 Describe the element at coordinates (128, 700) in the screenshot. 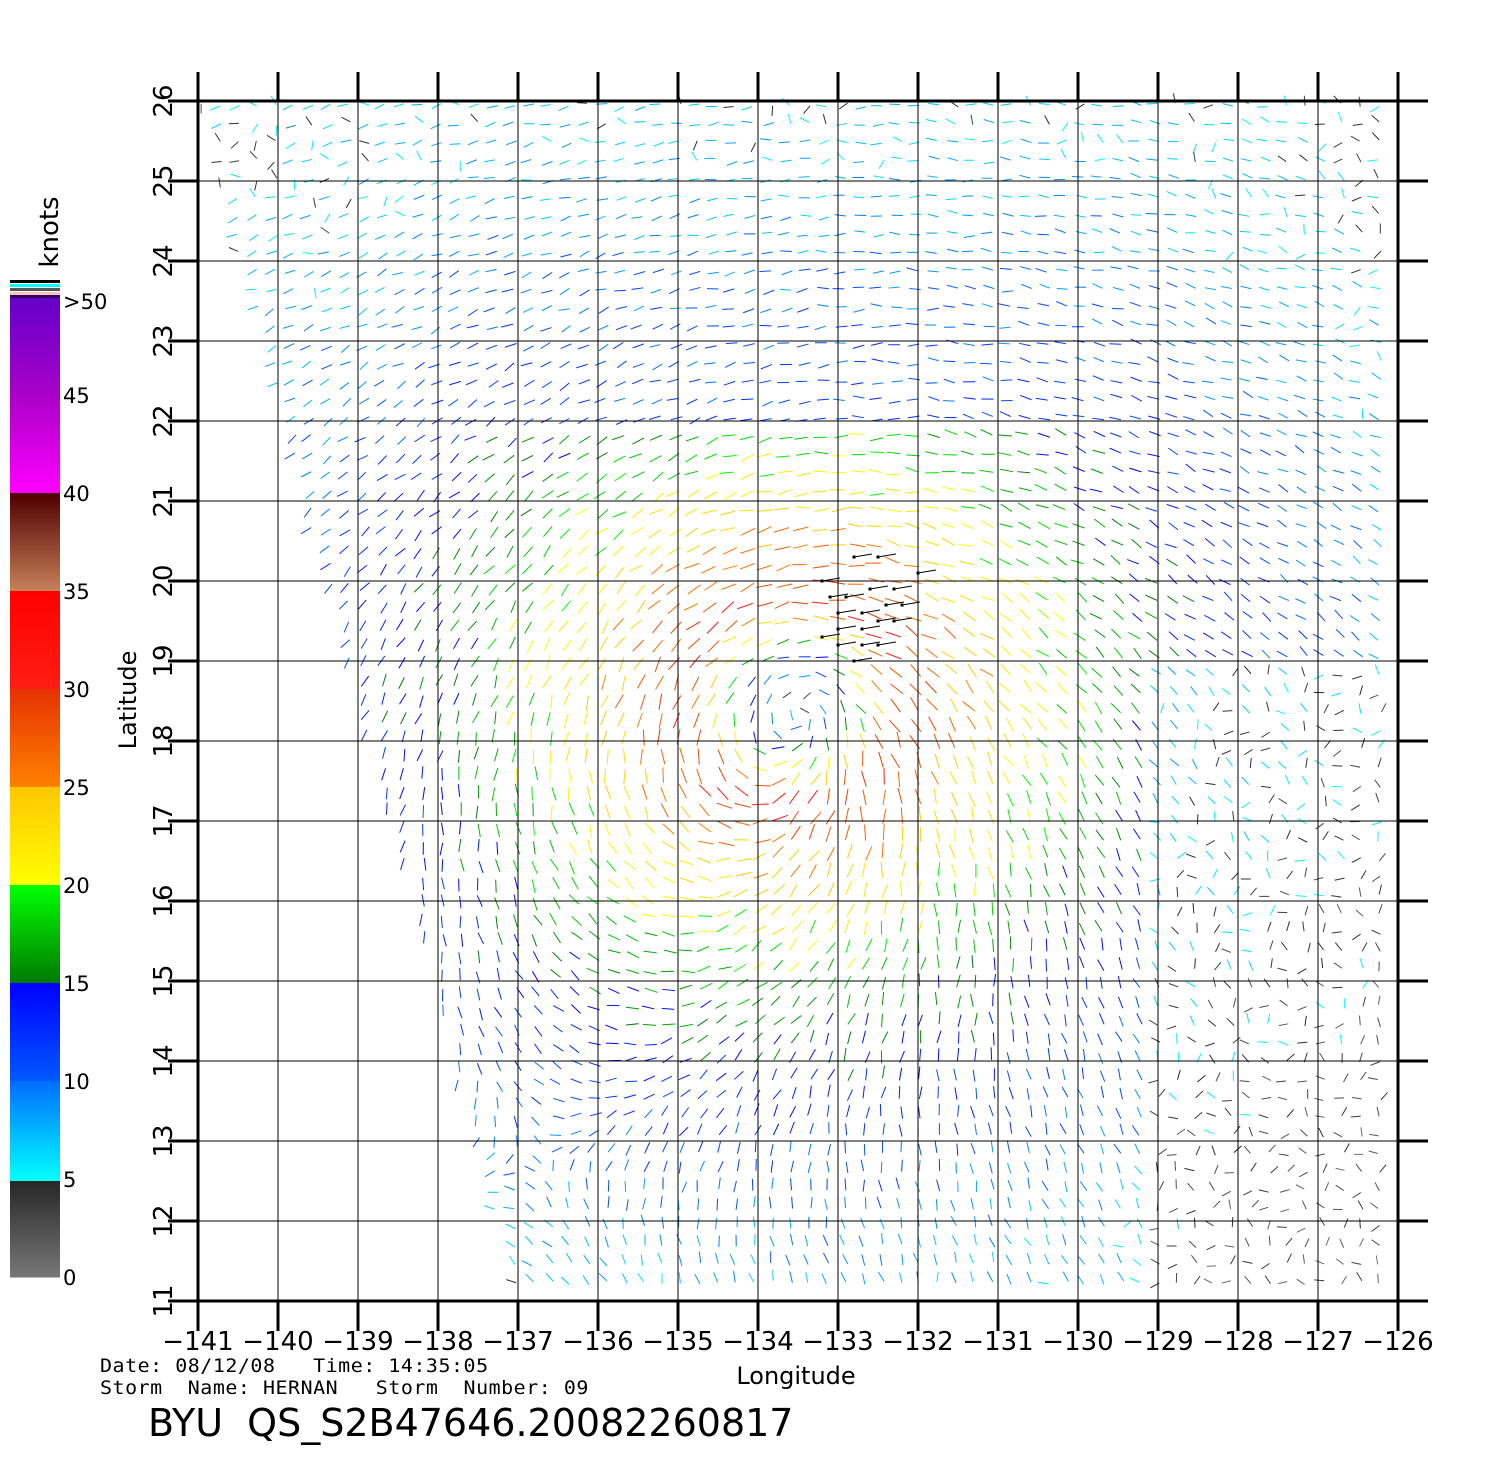

I see `y-axis-label: Latitude` at that location.